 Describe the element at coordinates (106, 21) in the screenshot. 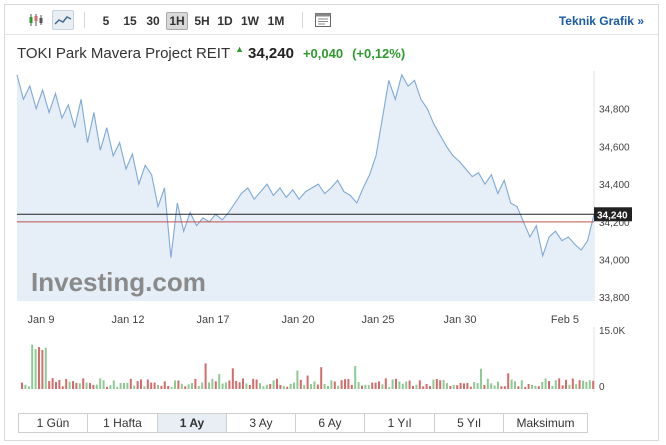

I see `timeframe-5-button: 5` at that location.